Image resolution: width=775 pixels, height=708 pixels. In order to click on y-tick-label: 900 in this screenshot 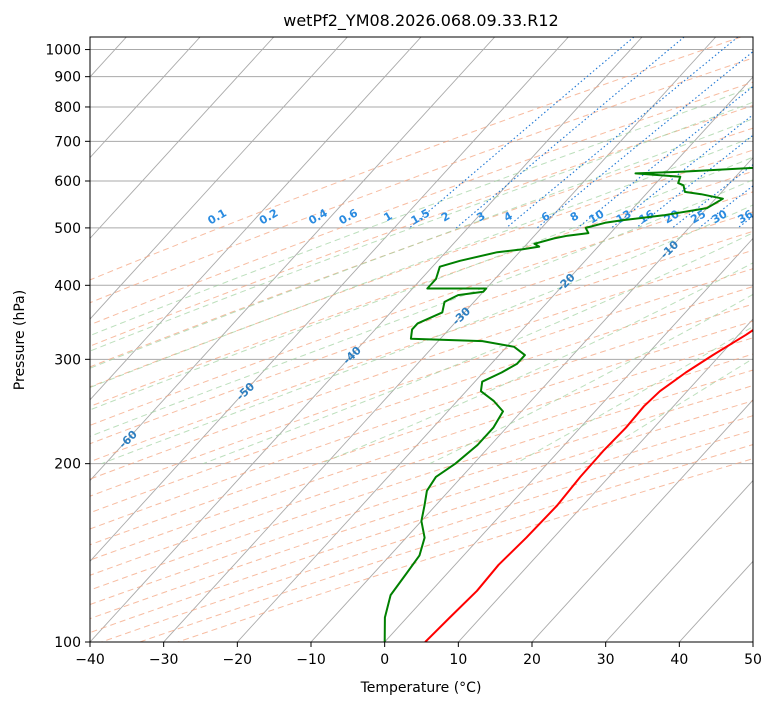, I will do `click(67, 78)`.